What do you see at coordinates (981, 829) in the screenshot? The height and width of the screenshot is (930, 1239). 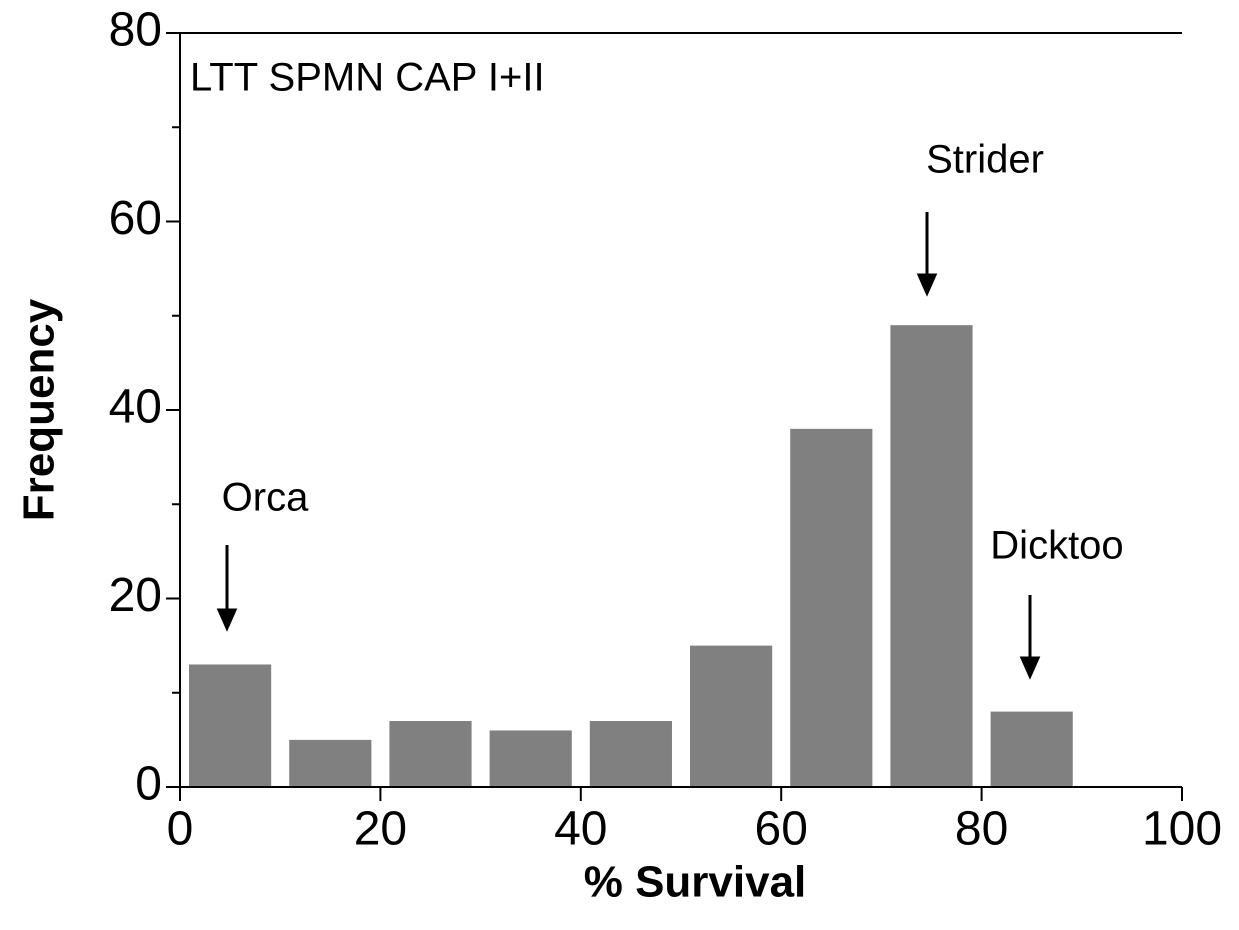 I see `x-tick-label: 80` at bounding box center [981, 829].